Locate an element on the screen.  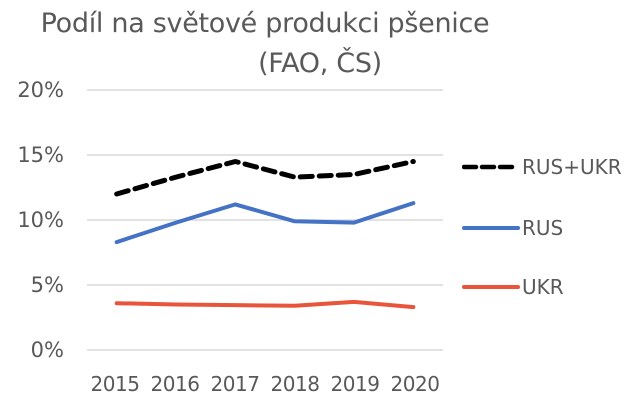
y-tick-label: 10% is located at coordinates (40, 220).